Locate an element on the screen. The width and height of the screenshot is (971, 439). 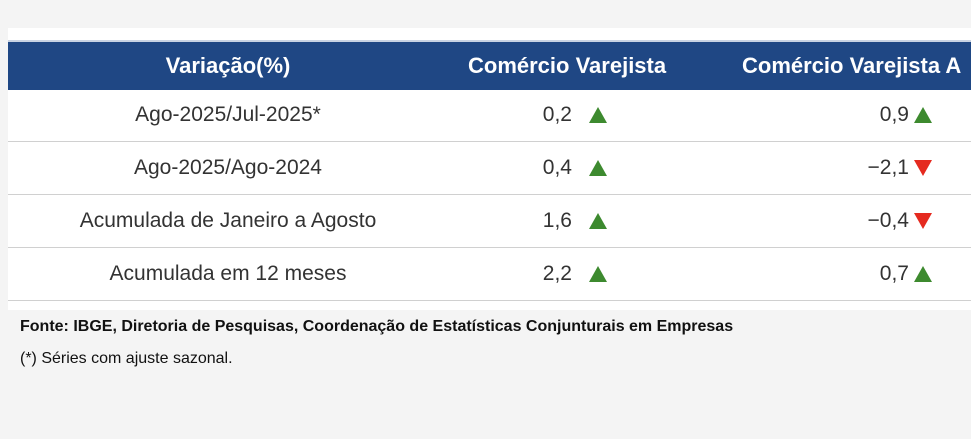
cell: −2,1 is located at coordinates (888, 167).